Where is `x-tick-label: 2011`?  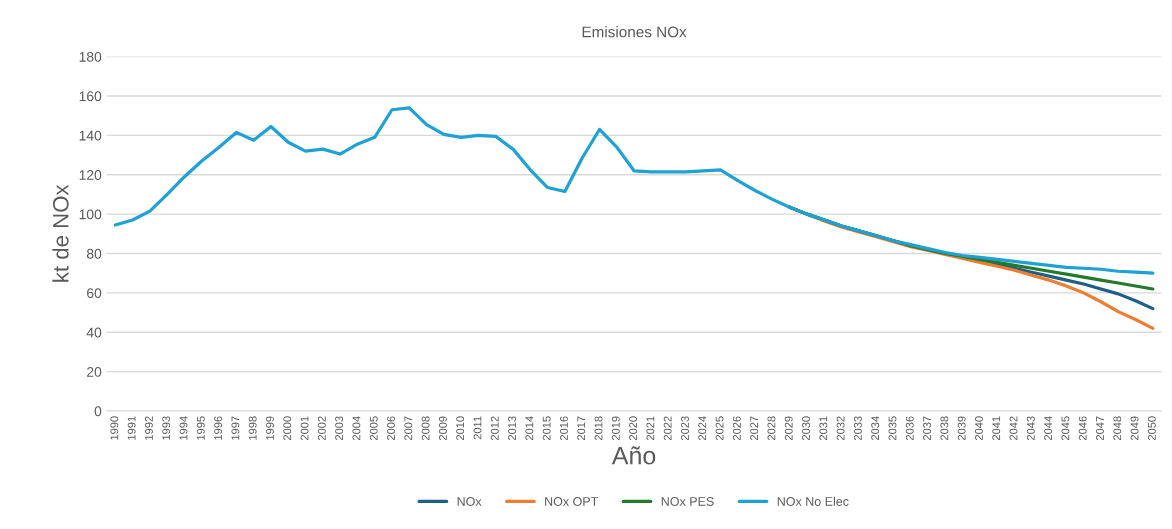 x-tick-label: 2011 is located at coordinates (477, 428).